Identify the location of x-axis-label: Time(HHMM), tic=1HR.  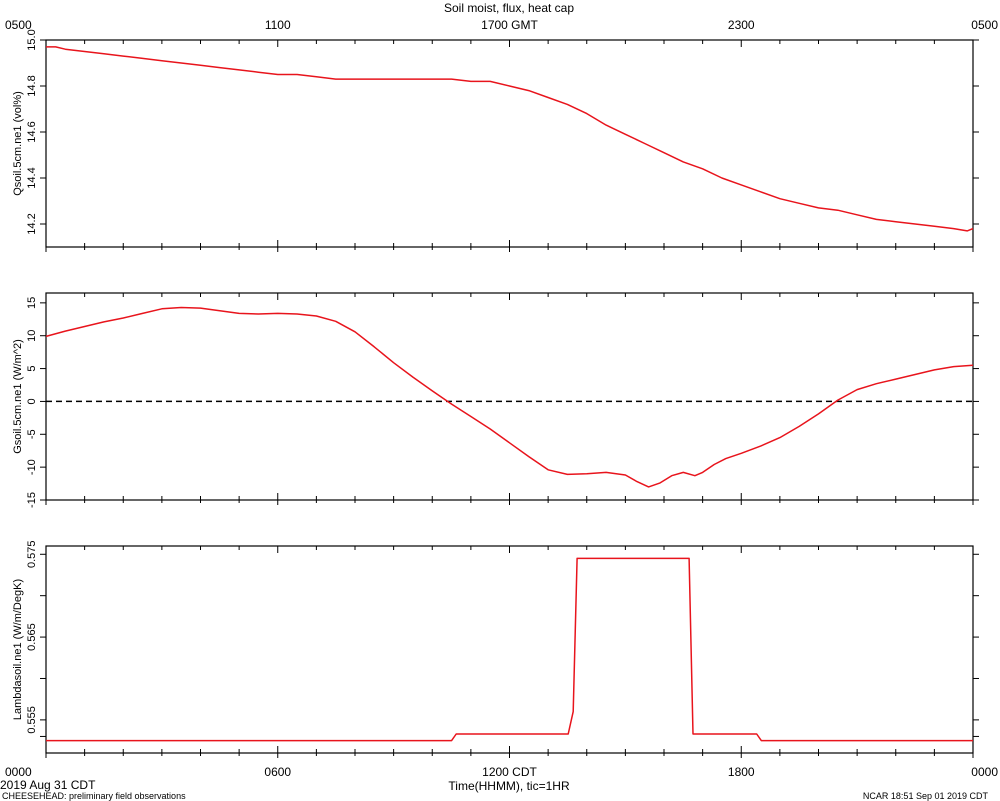
(509, 786).